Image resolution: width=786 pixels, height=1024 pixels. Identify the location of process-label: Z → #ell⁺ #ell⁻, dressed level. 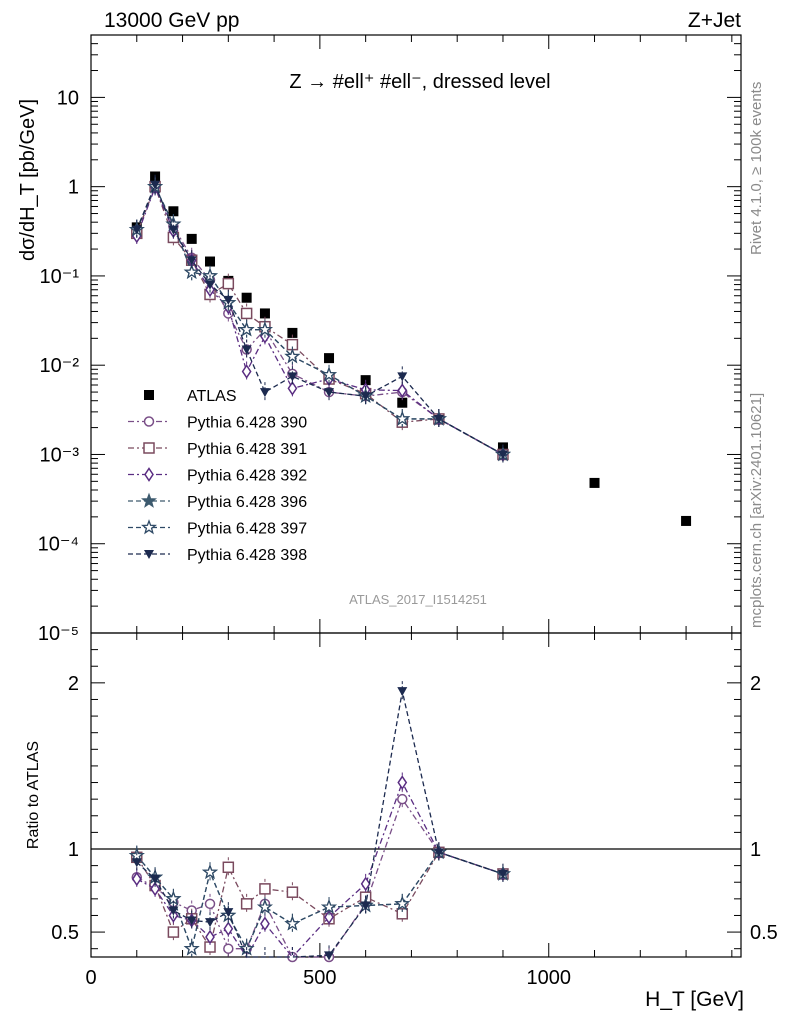
(419, 82).